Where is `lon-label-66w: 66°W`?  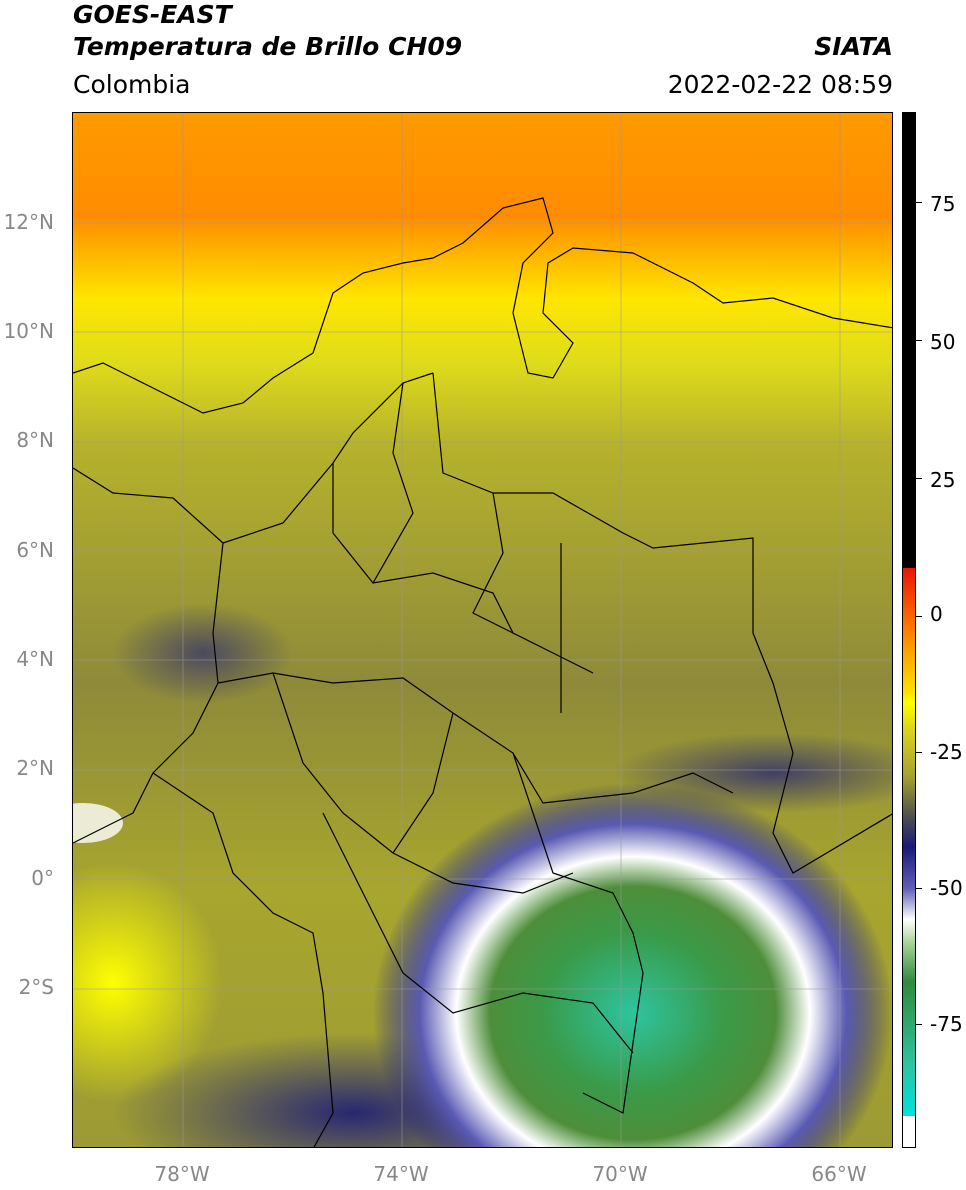 lon-label-66w: 66°W is located at coordinates (839, 1174).